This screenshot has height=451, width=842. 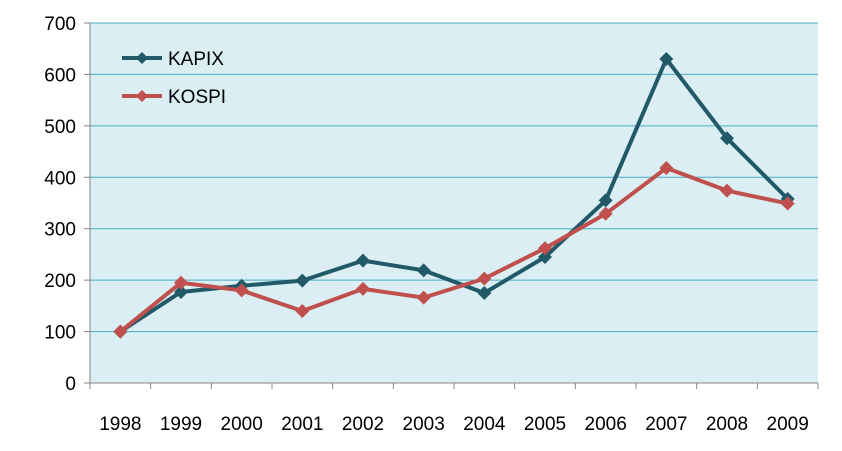 What do you see at coordinates (60, 127) in the screenshot?
I see `y-tick-label: 500` at bounding box center [60, 127].